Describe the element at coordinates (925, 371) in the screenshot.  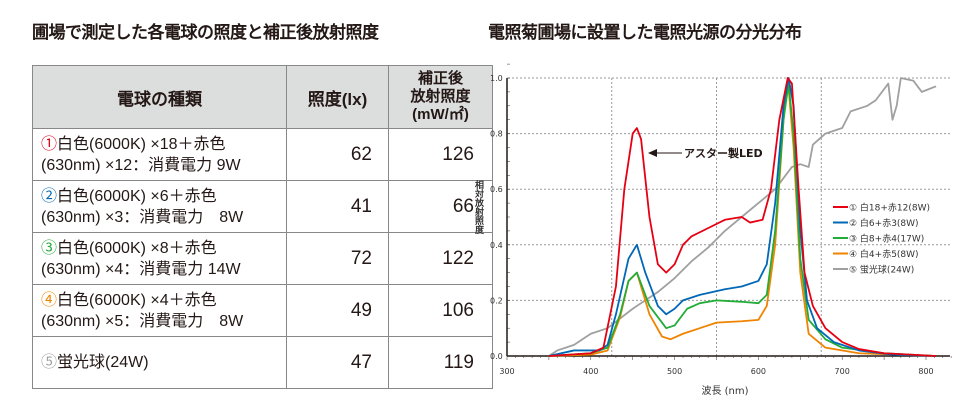
I see `x-tick-label: 800` at that location.